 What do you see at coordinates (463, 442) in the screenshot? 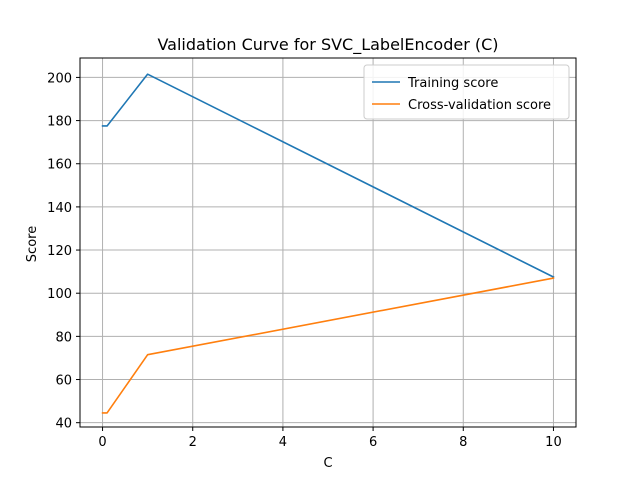
I see `x-tick-label: 8` at bounding box center [463, 442].